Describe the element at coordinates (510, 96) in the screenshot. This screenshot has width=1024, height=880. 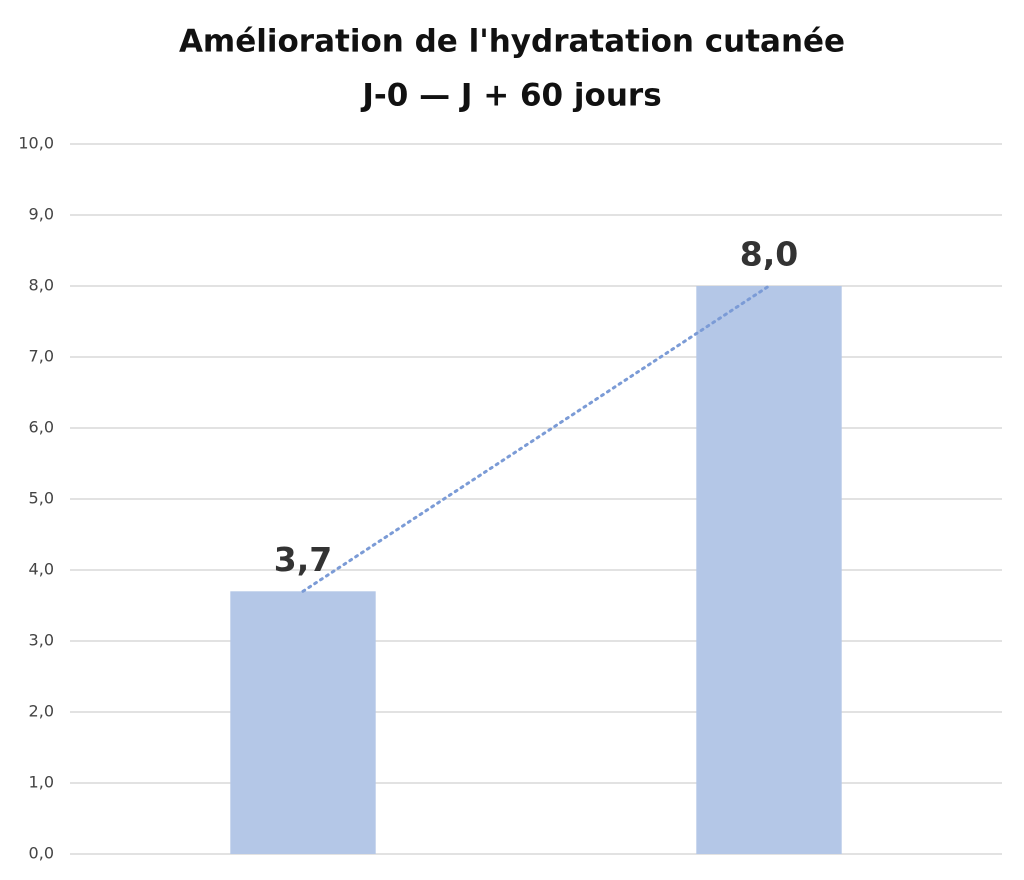
I see `chart-subtitle: J-0 — J + 60 jours` at that location.